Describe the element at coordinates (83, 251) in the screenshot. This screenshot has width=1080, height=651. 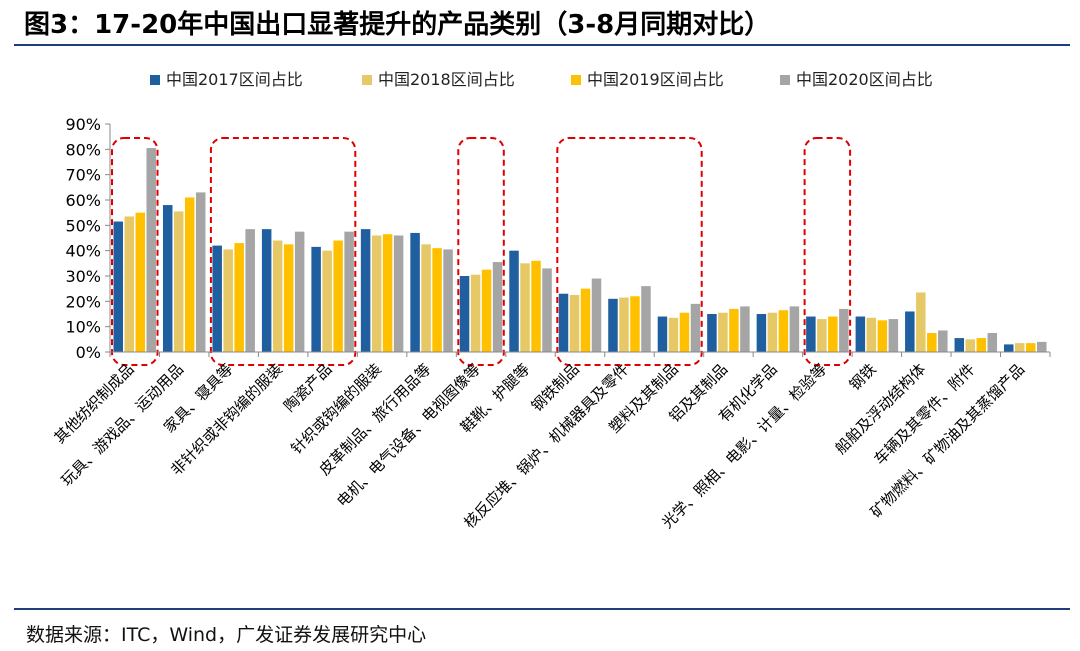
I see `y-tick-label: 40%` at that location.